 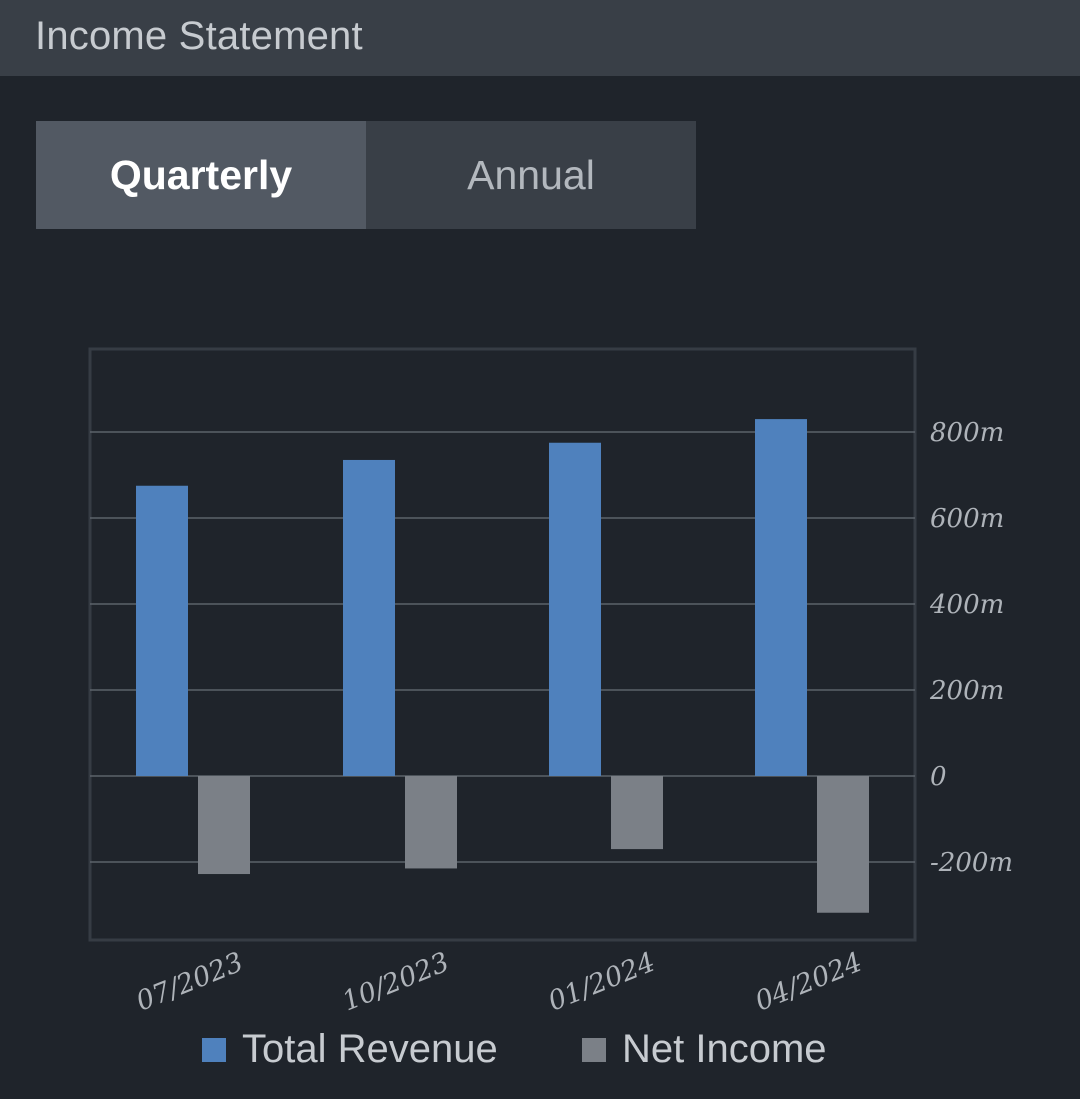 What do you see at coordinates (199, 36) in the screenshot?
I see `page-title: Income Statement` at bounding box center [199, 36].